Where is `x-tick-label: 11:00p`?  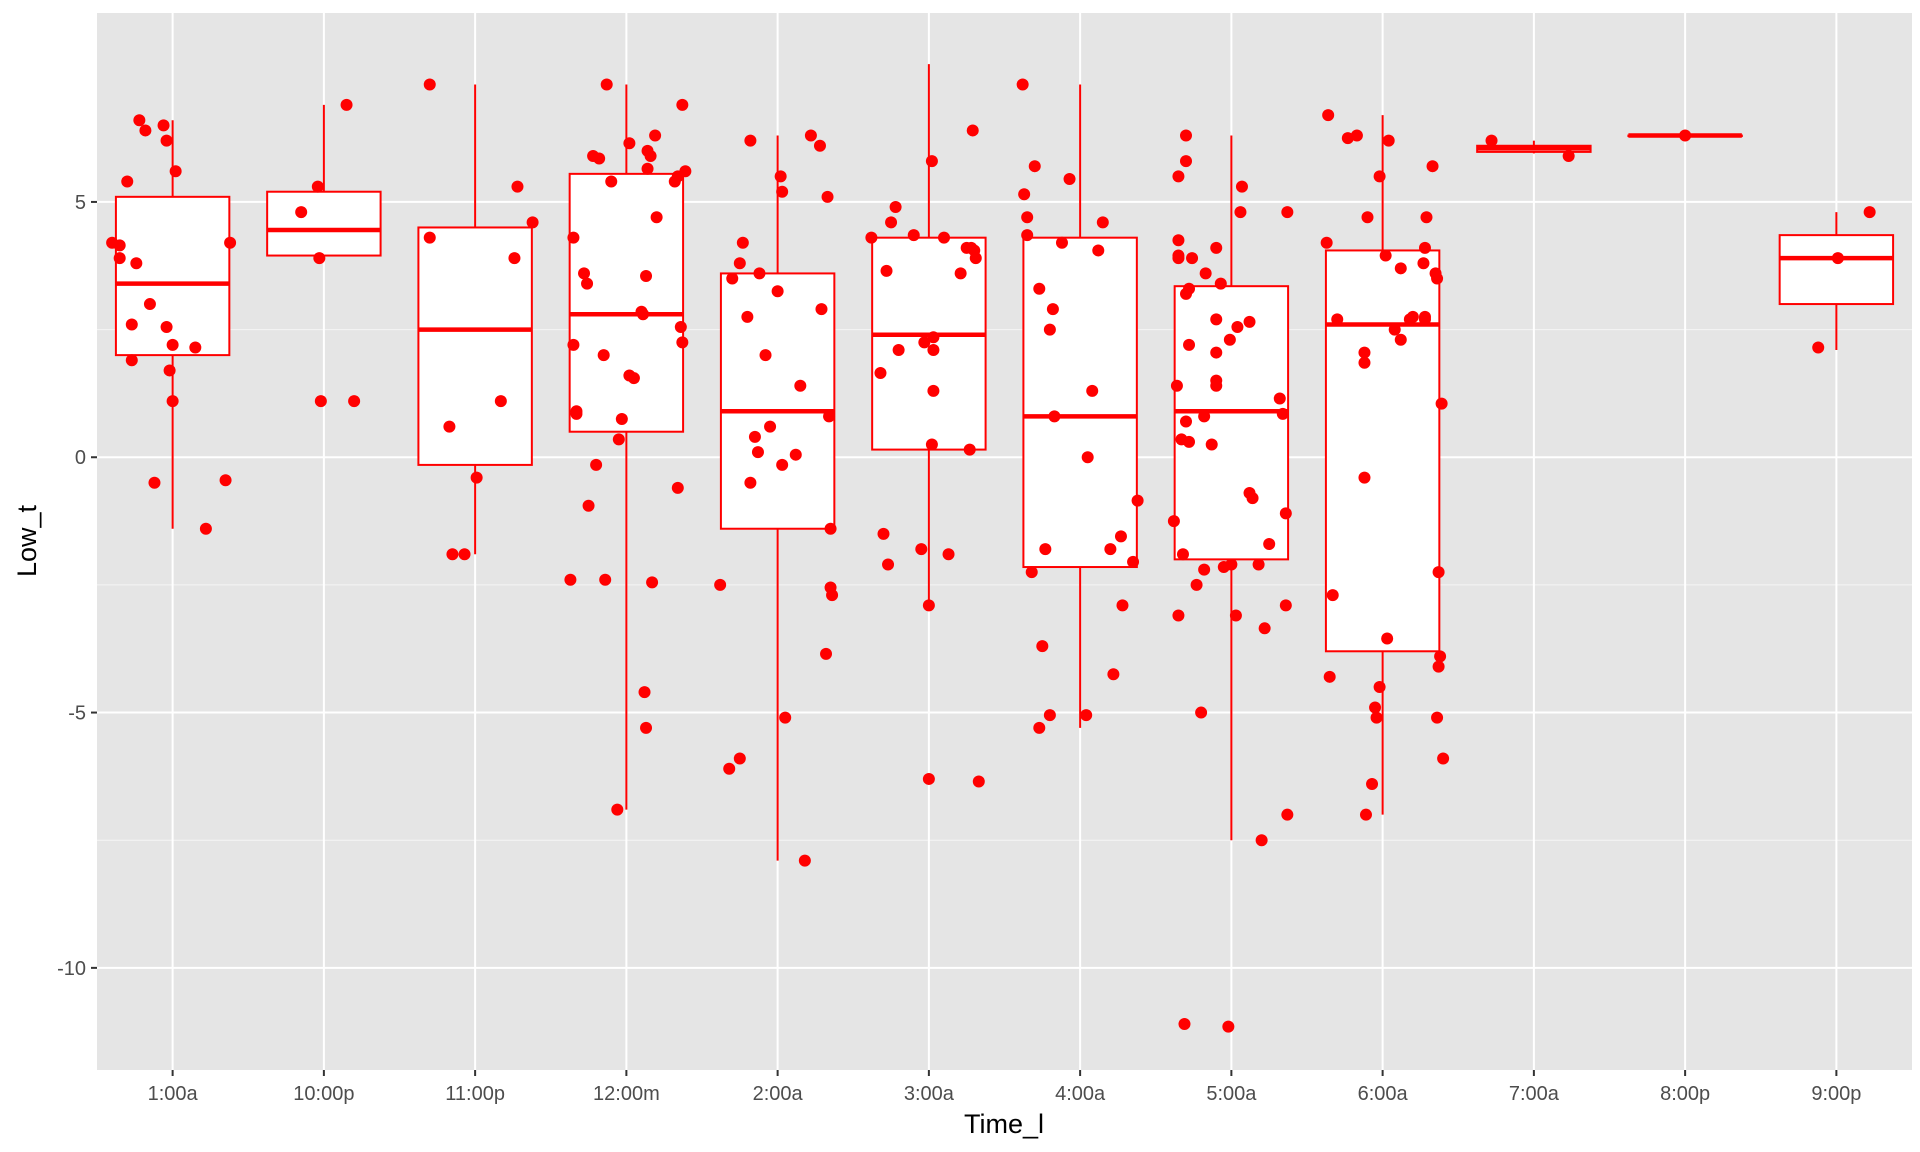 x-tick-label: 11:00p is located at coordinates (475, 1094).